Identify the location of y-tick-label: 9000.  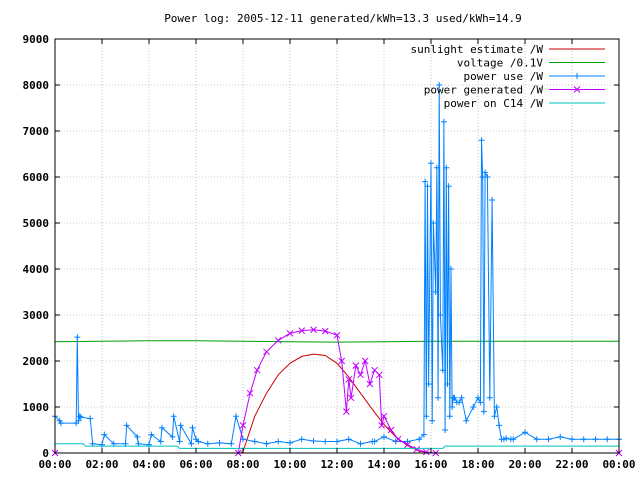
(36, 39).